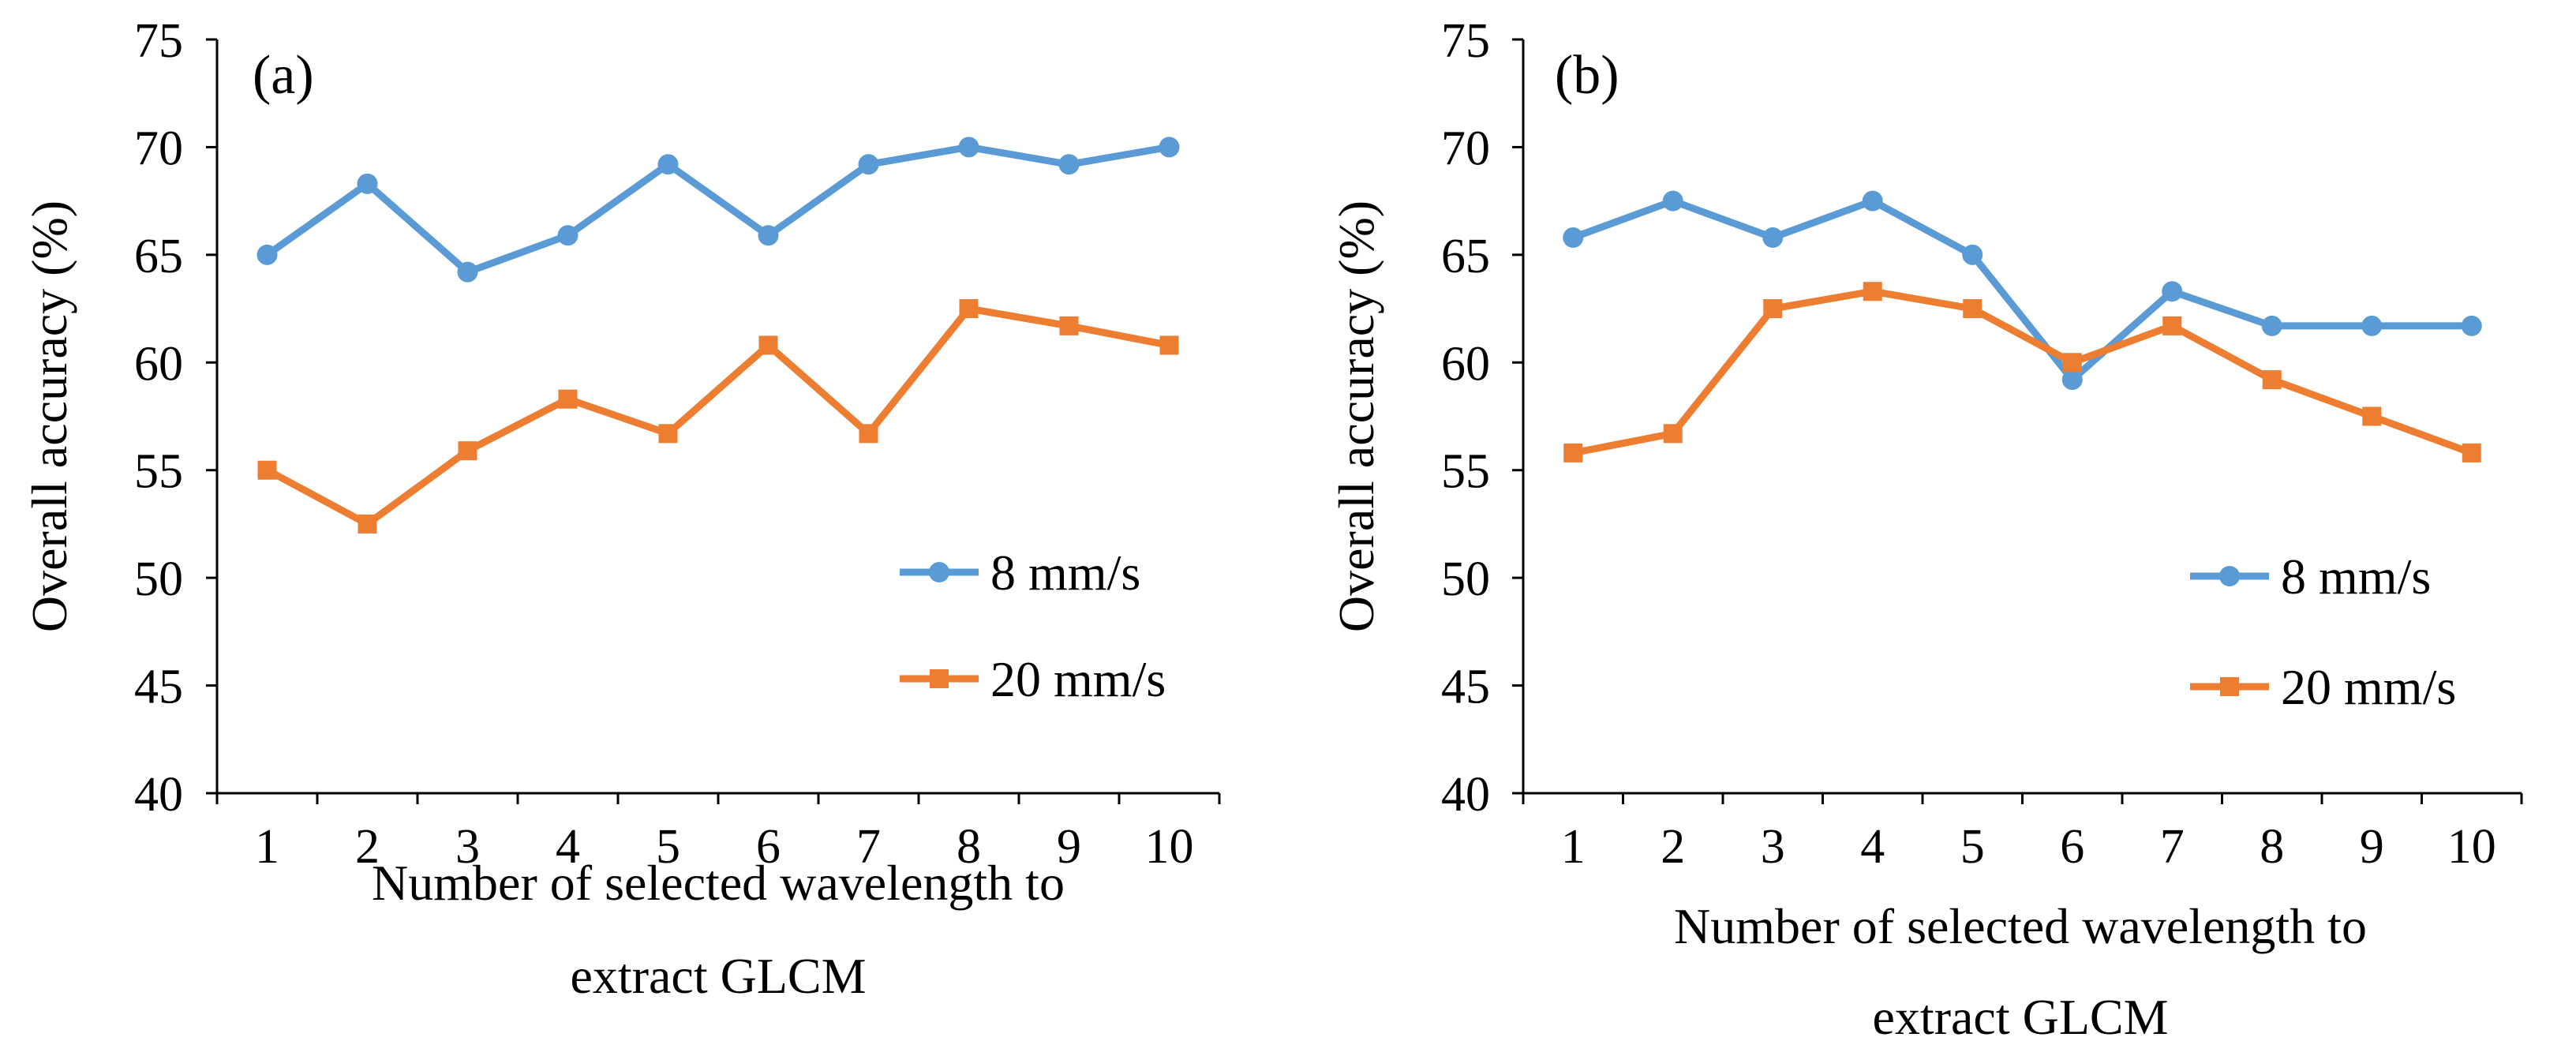 The height and width of the screenshot is (1056, 2576). I want to click on legend-marker-circle, so click(2229, 576).